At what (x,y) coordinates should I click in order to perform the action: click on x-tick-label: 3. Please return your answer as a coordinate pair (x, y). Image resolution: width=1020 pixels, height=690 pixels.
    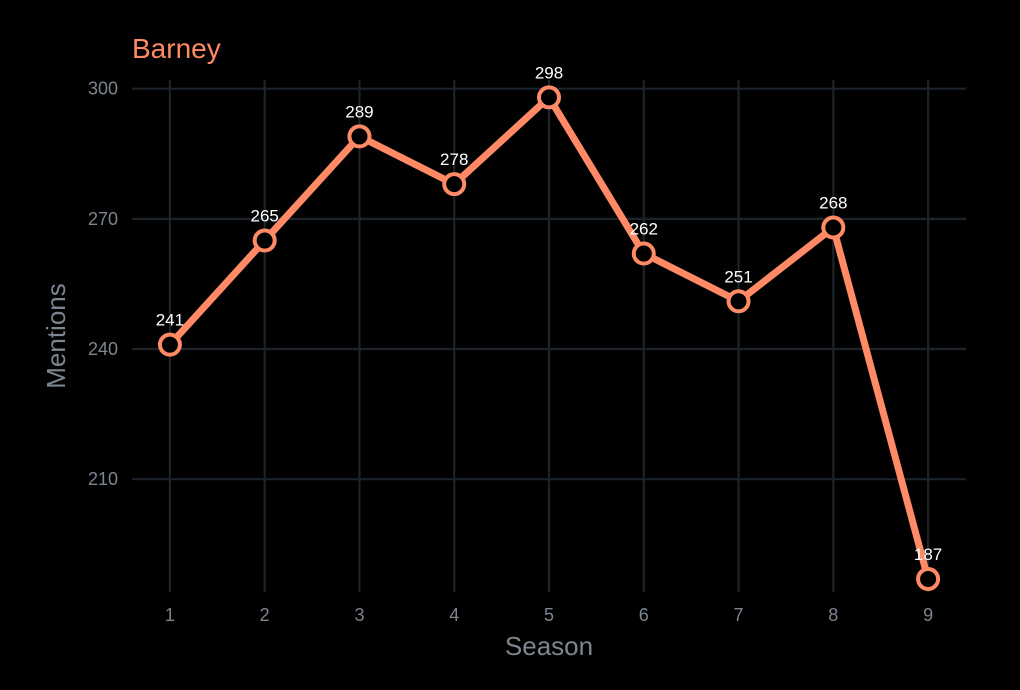
    Looking at the image, I should click on (359, 615).